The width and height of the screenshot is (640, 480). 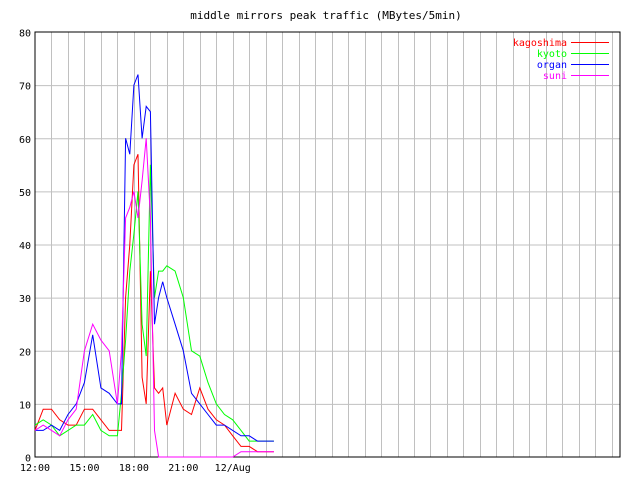 I want to click on y-tick-label: 20, so click(x=25, y=352).